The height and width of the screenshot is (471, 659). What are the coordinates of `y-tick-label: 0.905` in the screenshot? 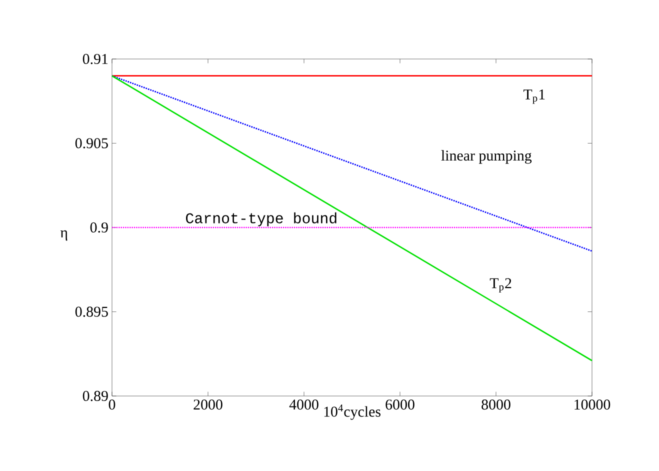 It's located at (91, 143).